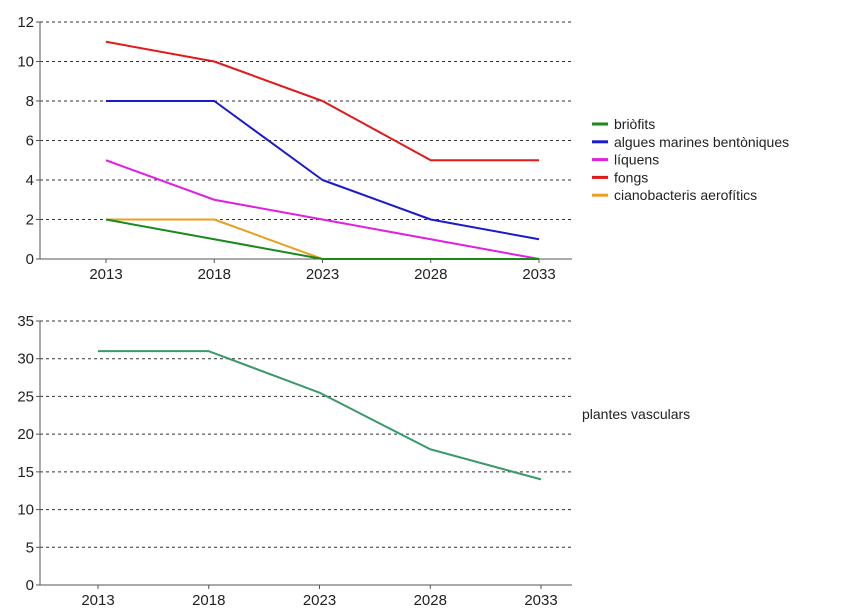 This screenshot has width=865, height=608. What do you see at coordinates (25, 472) in the screenshot?
I see `y-tick-label: 15` at bounding box center [25, 472].